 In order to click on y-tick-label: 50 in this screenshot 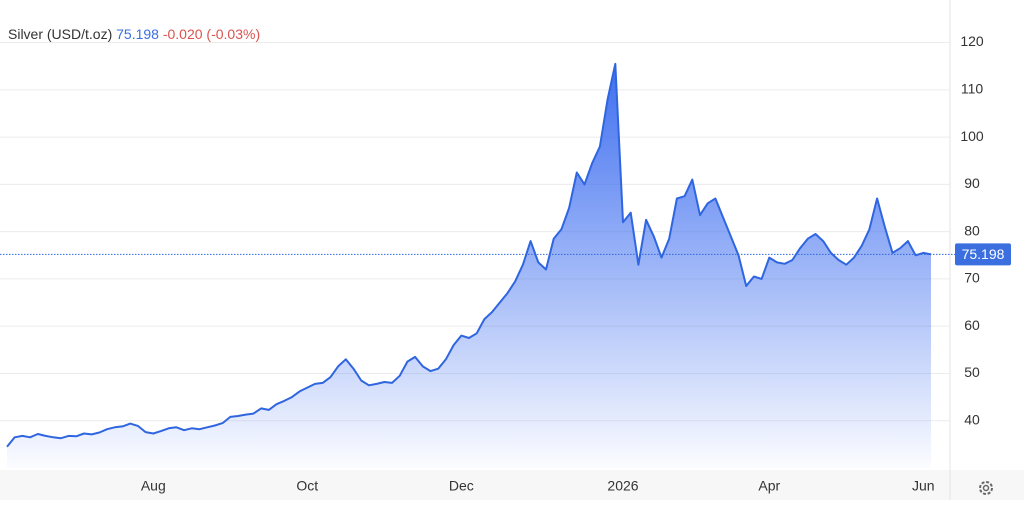, I will do `click(972, 372)`.